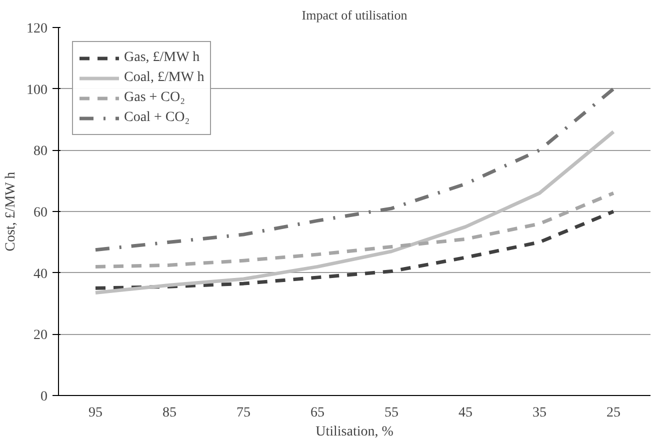 The width and height of the screenshot is (660, 447). Describe the element at coordinates (539, 413) in the screenshot. I see `x-tick-label: 35` at that location.